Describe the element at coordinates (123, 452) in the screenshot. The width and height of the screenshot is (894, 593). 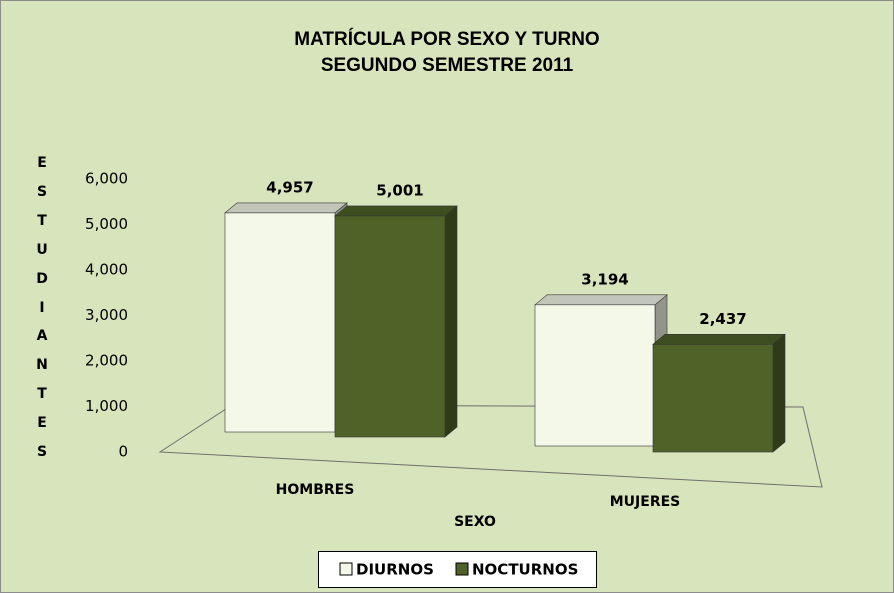
I see `y-tick-label: 0` at that location.